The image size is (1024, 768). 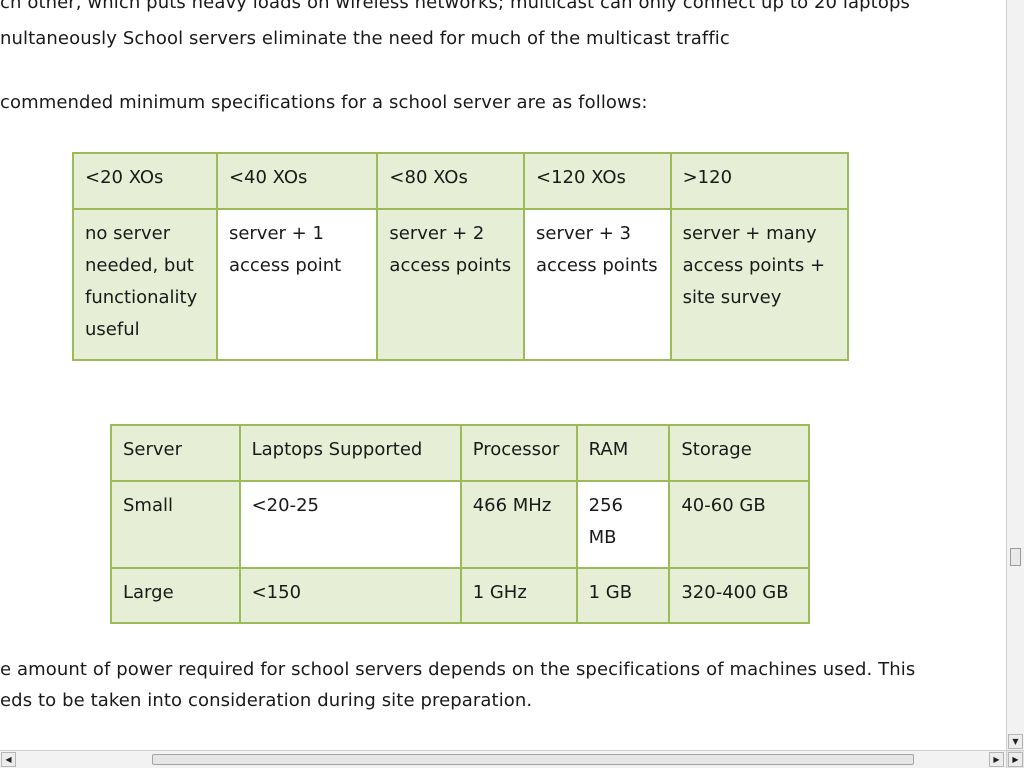 I want to click on table-header-cell: <80 XOs, so click(x=450, y=181).